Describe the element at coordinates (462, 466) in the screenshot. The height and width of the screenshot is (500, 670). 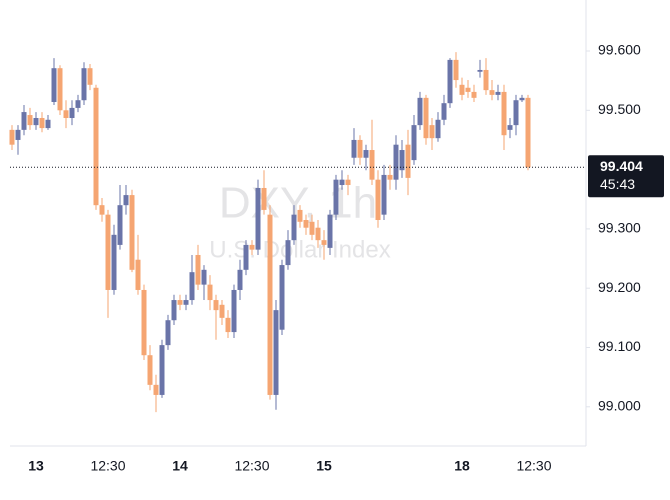
I see `x-tick-label: 18` at that location.